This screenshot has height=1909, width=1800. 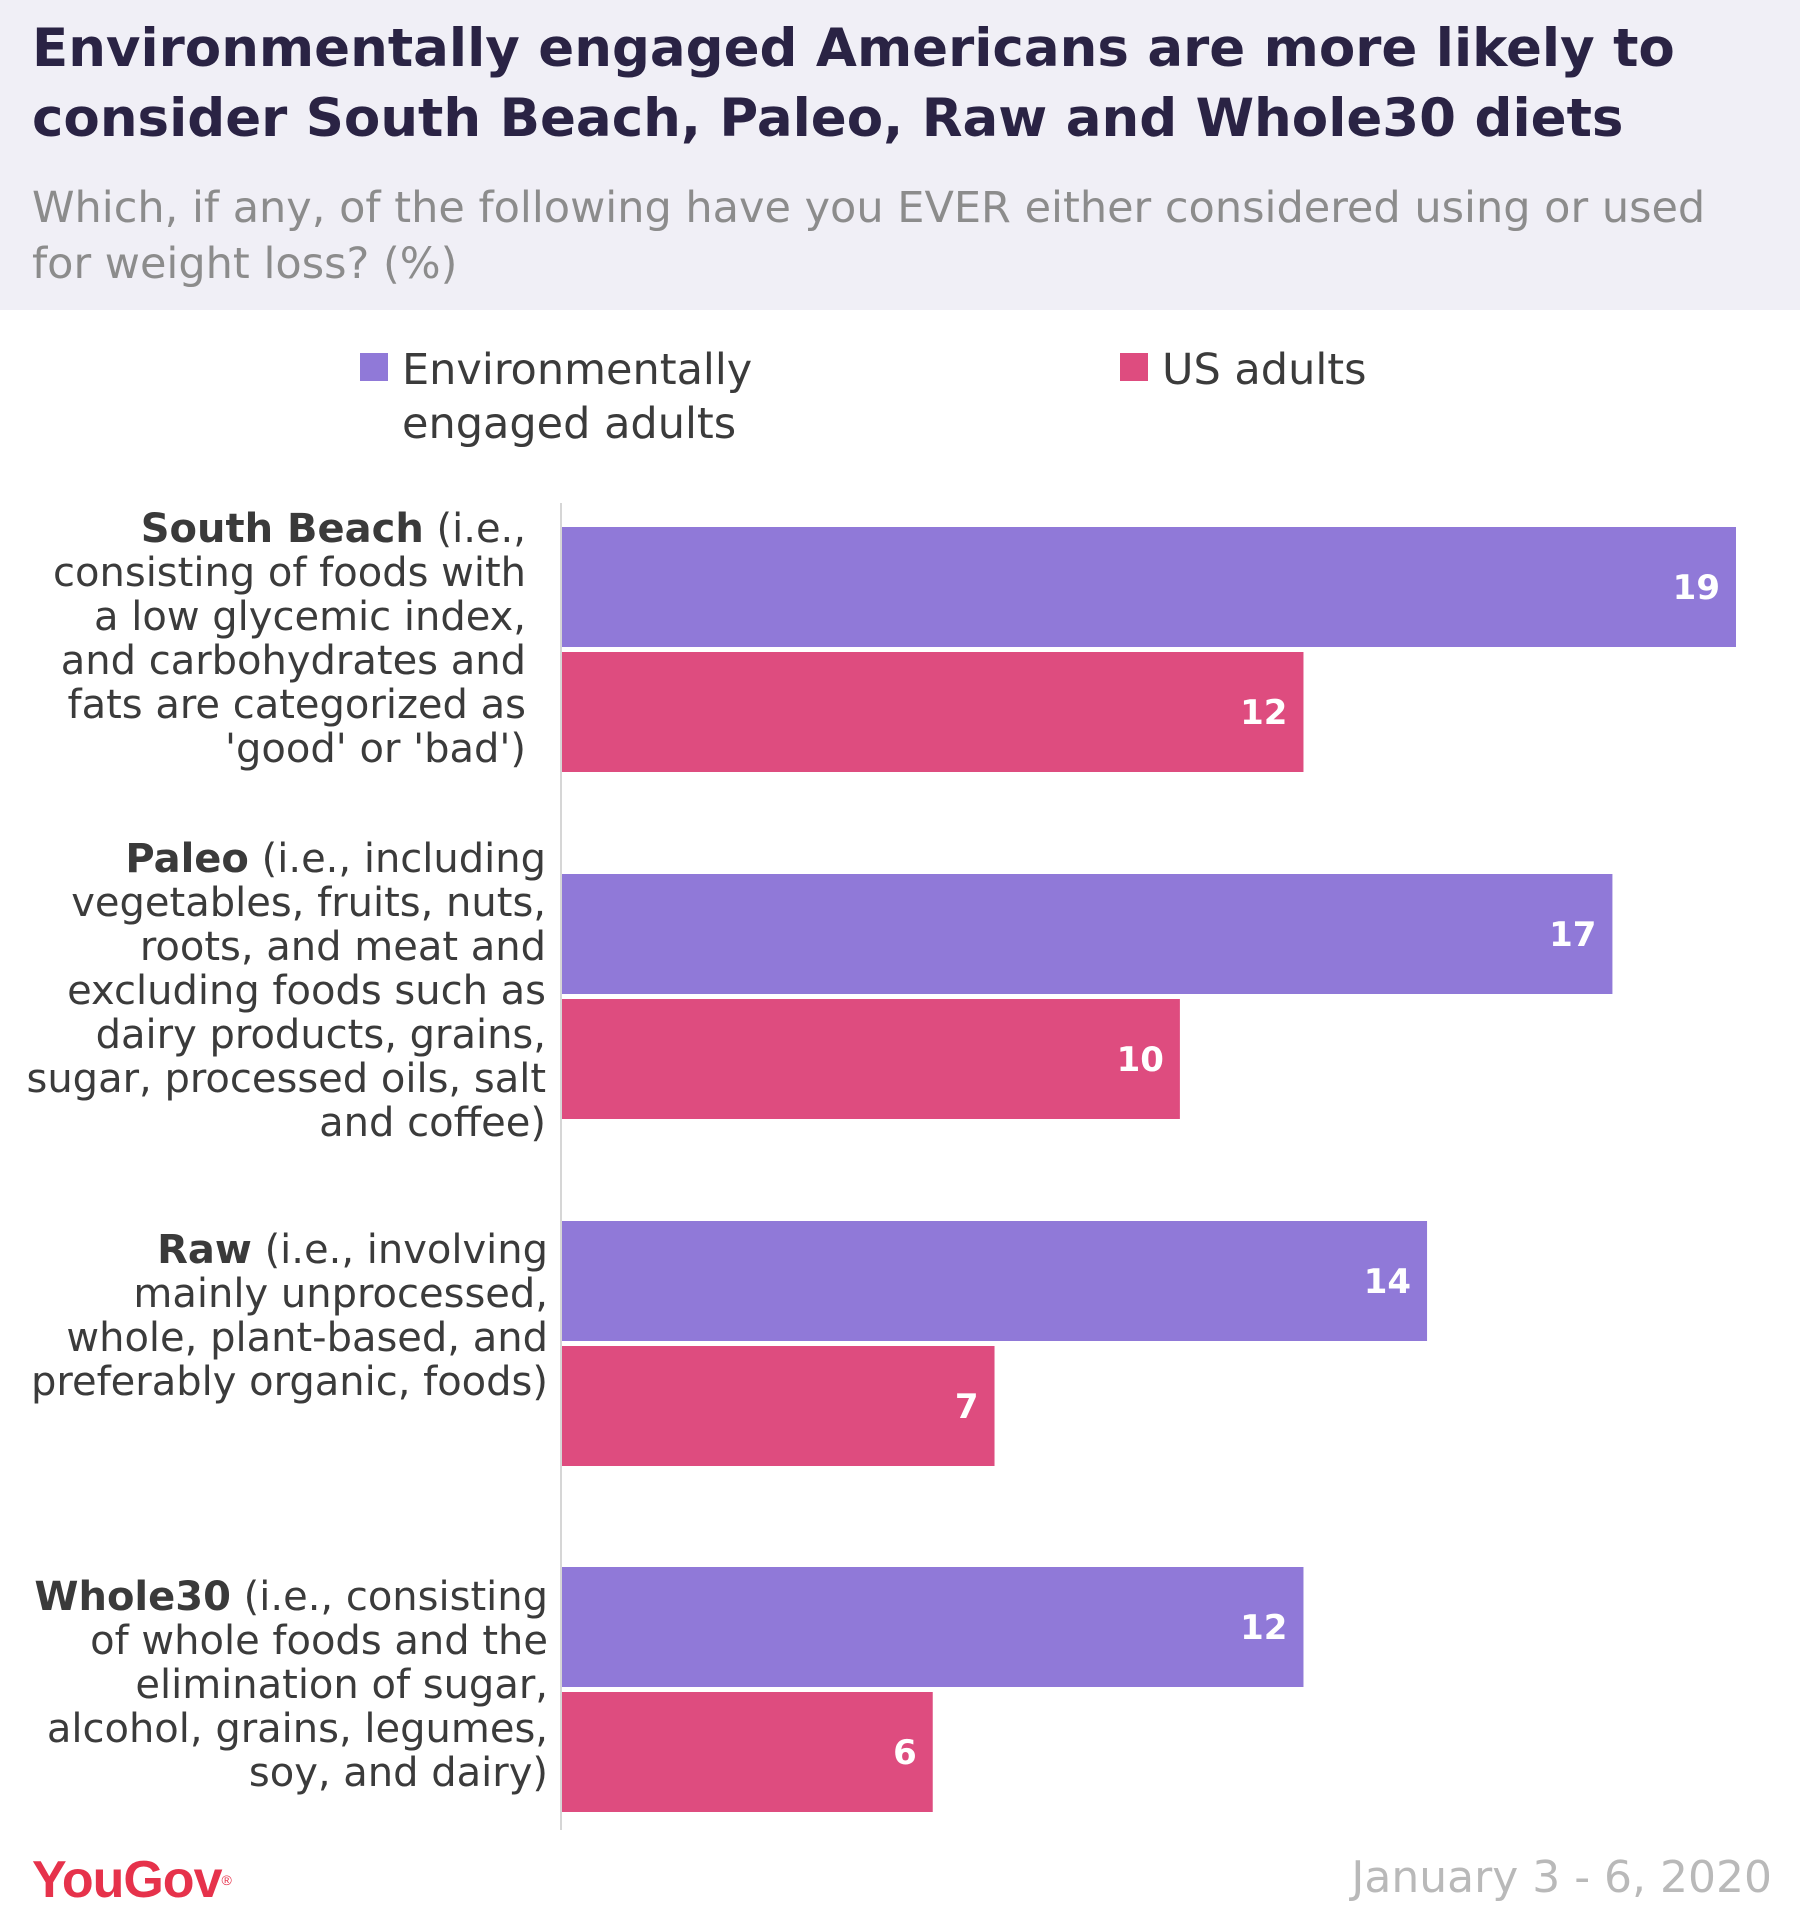 I want to click on legend-label-us-adults: US adults, so click(x=1264, y=370).